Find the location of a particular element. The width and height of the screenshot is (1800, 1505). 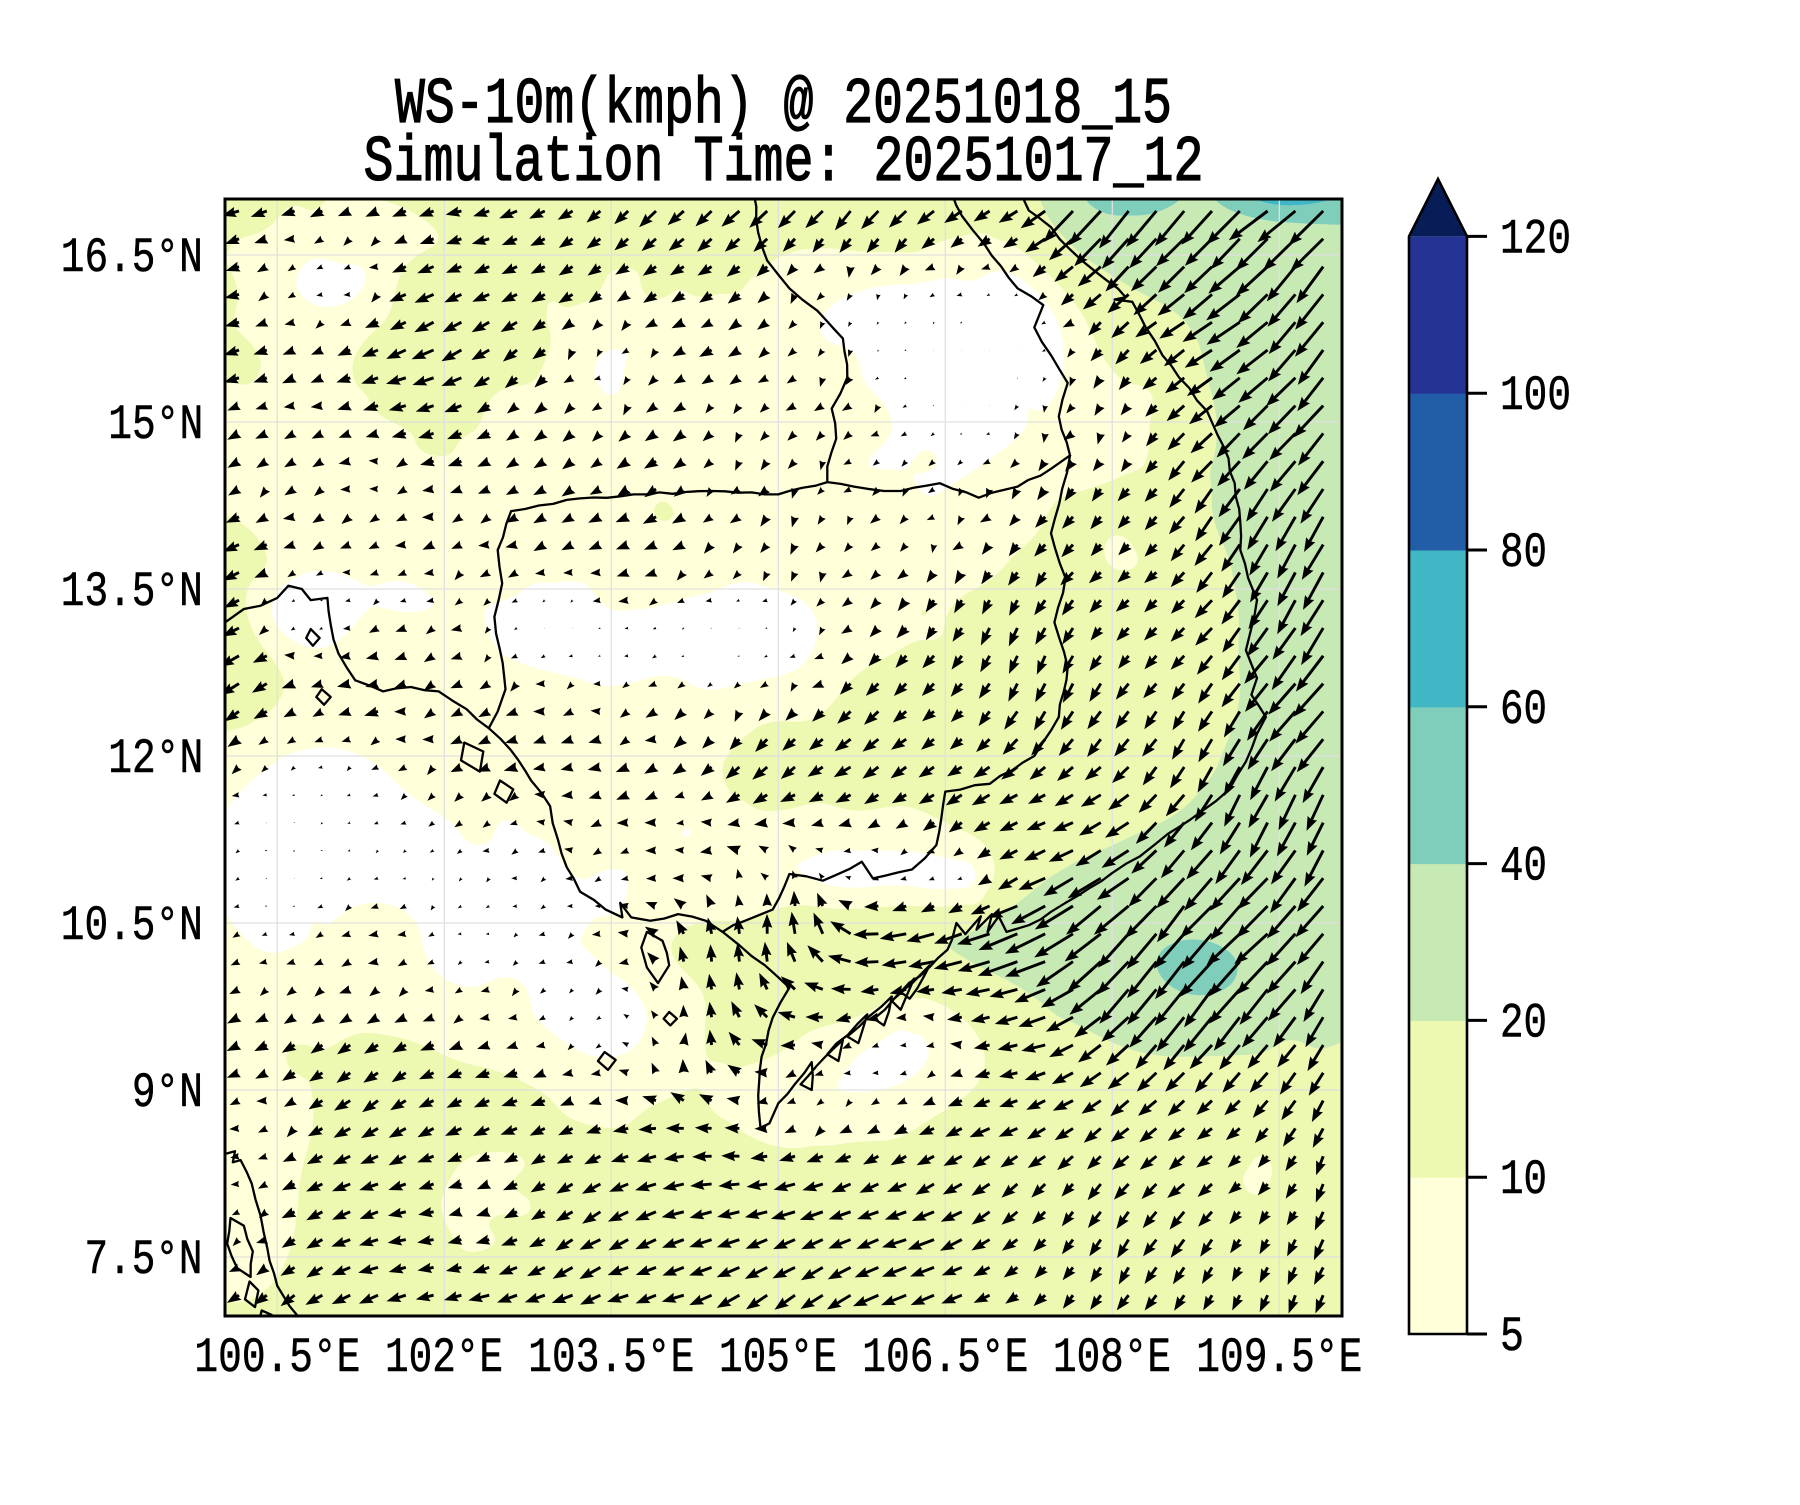

svg-text: 13.5°N is located at coordinates (132, 592).